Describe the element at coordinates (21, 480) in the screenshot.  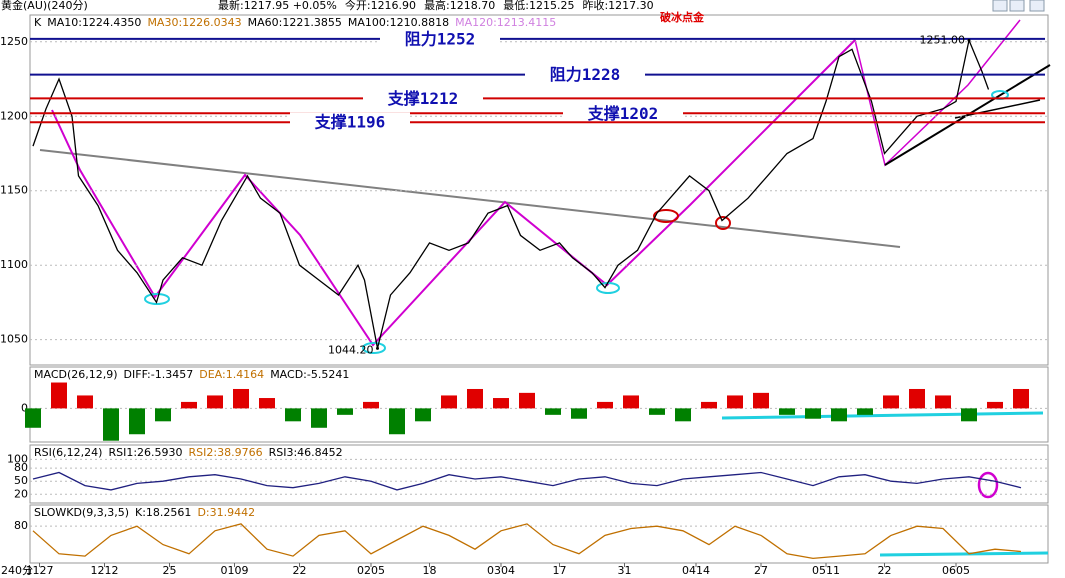
I see `y-tick-label: 50` at that location.